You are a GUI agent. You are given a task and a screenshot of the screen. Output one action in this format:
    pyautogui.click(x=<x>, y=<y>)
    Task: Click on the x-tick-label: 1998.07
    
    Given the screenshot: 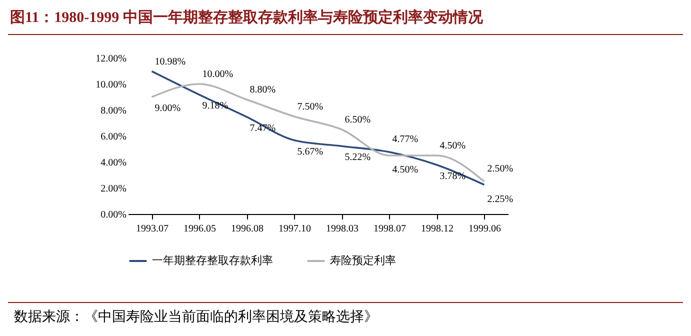 What is the action you would take?
    pyautogui.click(x=390, y=229)
    